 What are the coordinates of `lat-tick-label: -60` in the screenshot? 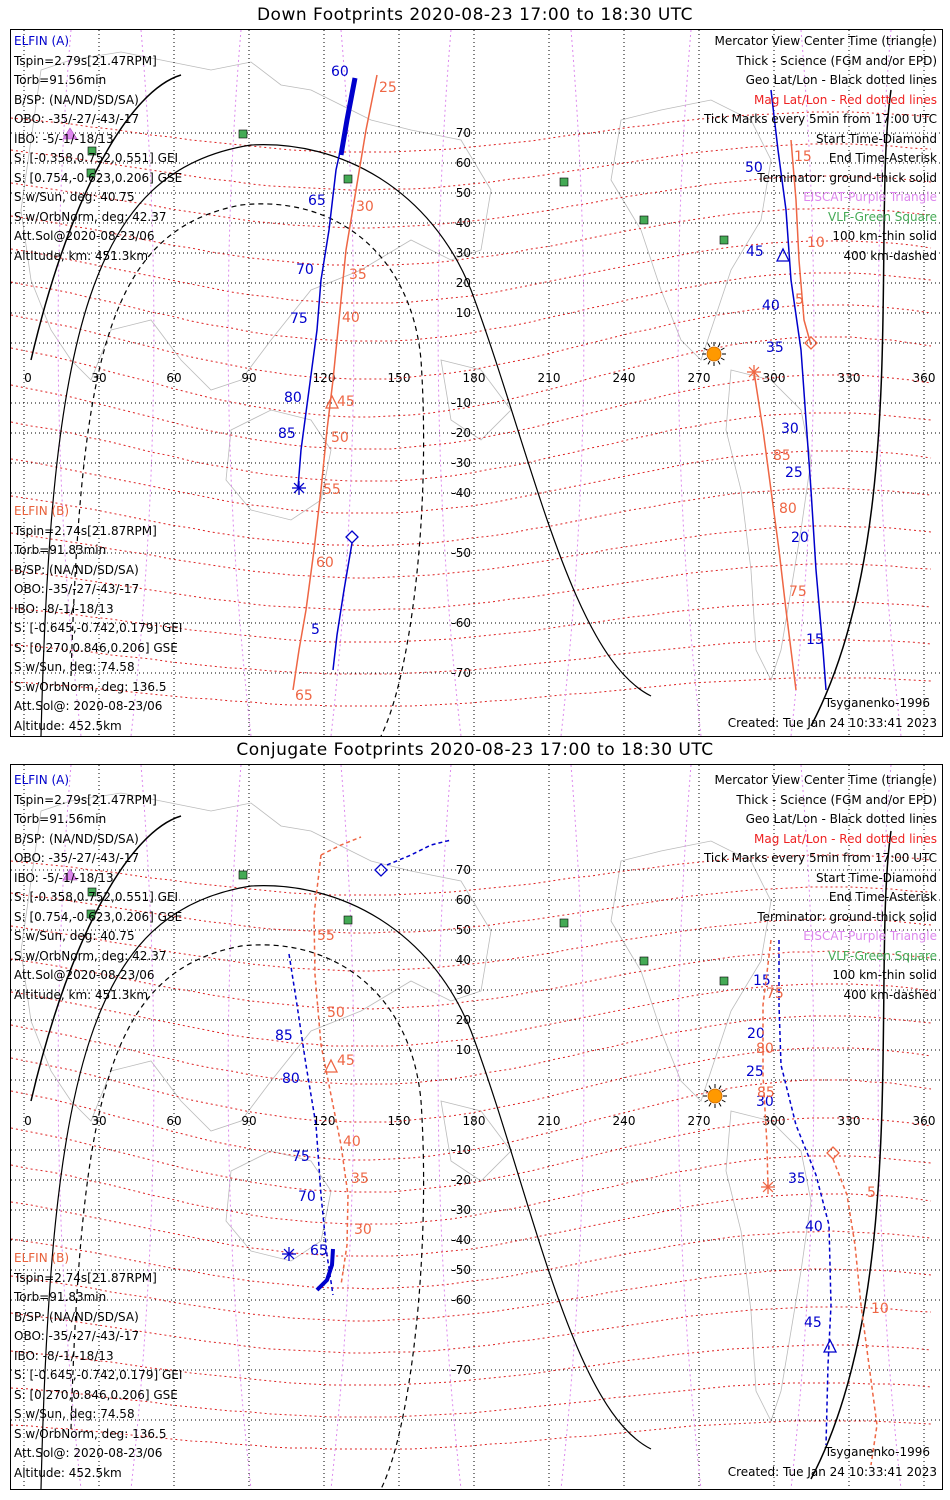 It's located at (461, 623).